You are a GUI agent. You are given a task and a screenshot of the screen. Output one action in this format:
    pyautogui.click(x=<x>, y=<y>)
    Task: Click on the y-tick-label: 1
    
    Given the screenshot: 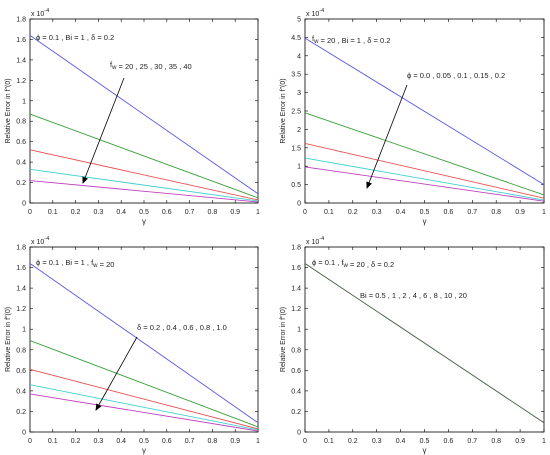 What is the action you would take?
    pyautogui.click(x=24, y=330)
    